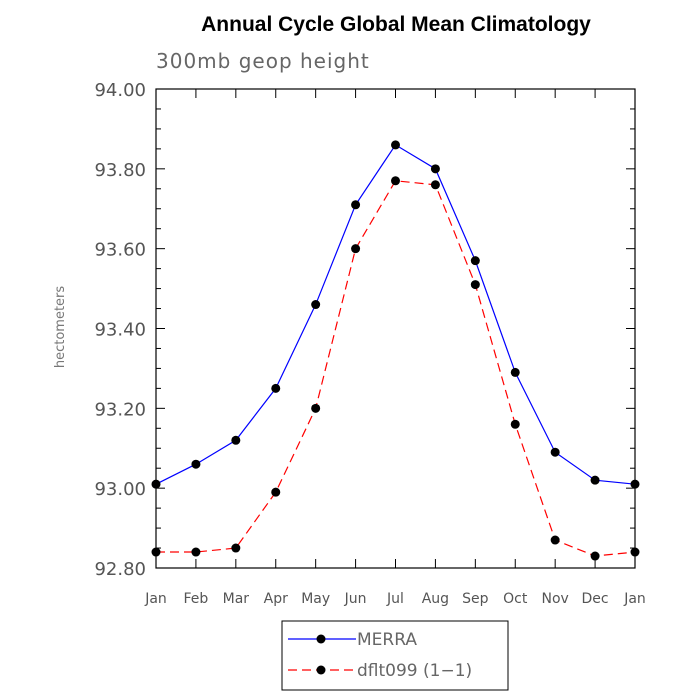 The width and height of the screenshot is (700, 700). What do you see at coordinates (321, 639) in the screenshot?
I see `legend-marker-merra` at bounding box center [321, 639].